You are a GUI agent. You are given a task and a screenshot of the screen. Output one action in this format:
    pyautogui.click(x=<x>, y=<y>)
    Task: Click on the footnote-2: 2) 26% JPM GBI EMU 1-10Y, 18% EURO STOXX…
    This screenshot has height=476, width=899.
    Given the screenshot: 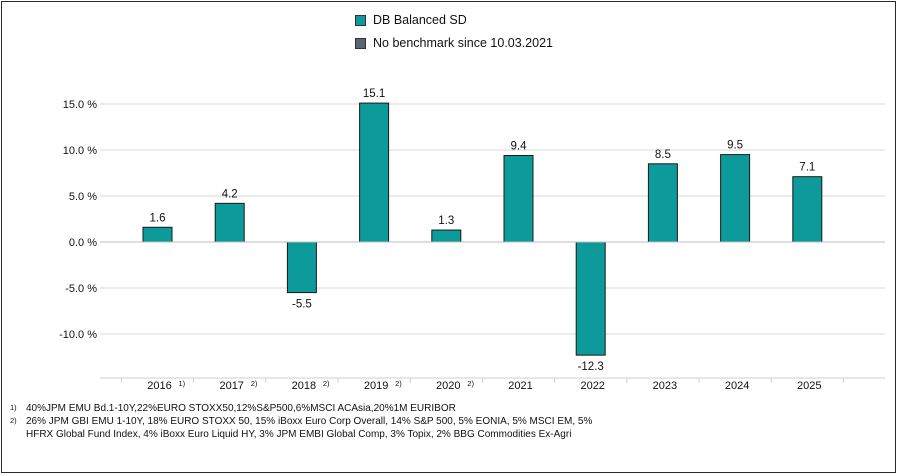 What is the action you would take?
    pyautogui.click(x=310, y=428)
    